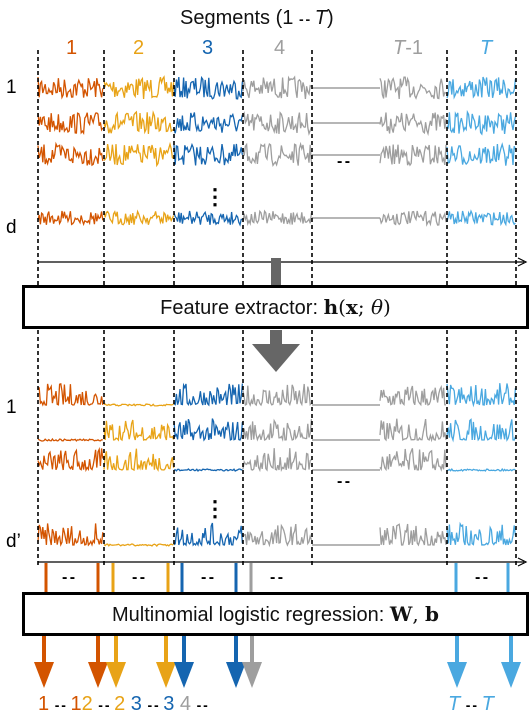 The width and height of the screenshot is (529, 718). Describe the element at coordinates (330, 18) in the screenshot. I see `title-suffix: )` at that location.